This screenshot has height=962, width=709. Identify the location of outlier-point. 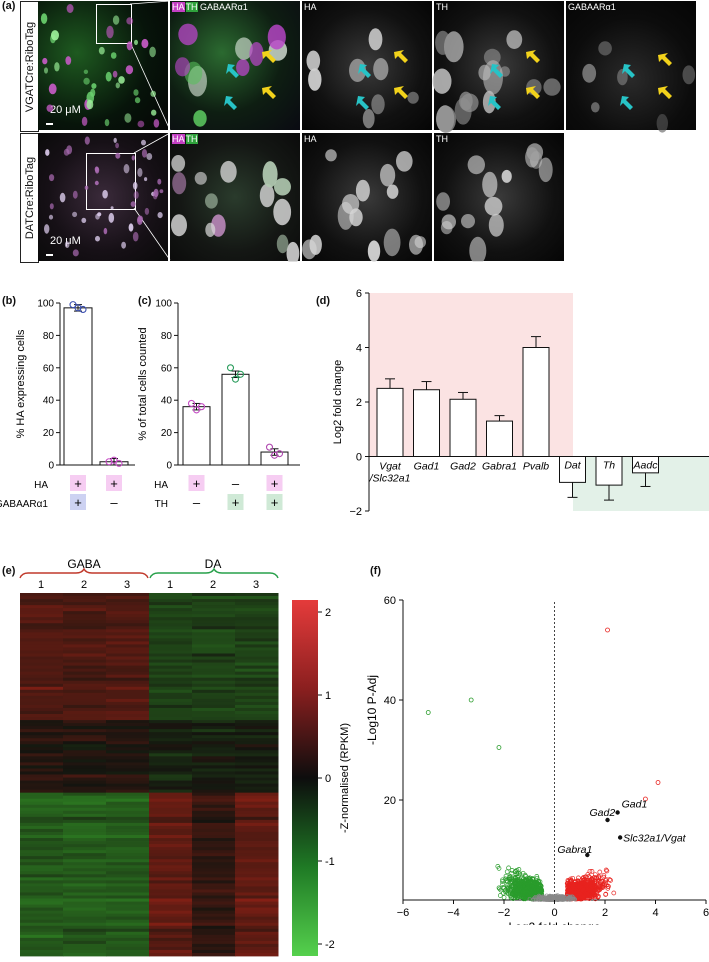
(471, 700).